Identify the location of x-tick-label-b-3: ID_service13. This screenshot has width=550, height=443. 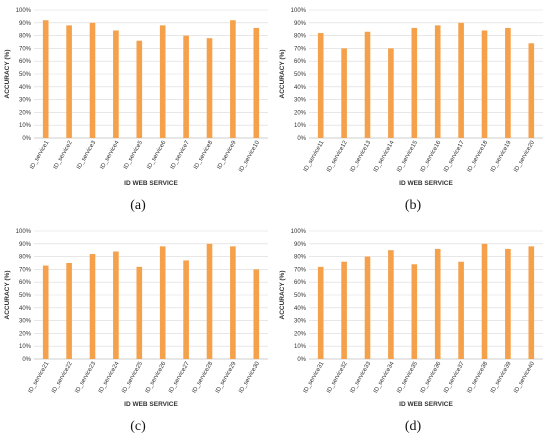
(361, 156).